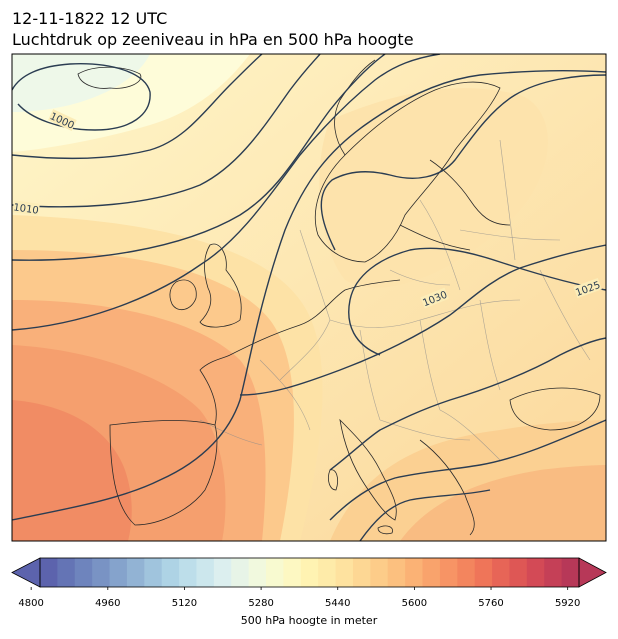 The width and height of the screenshot is (618, 639). Describe the element at coordinates (463, 162) in the screenshot. I see `isobar-1025b` at that location.